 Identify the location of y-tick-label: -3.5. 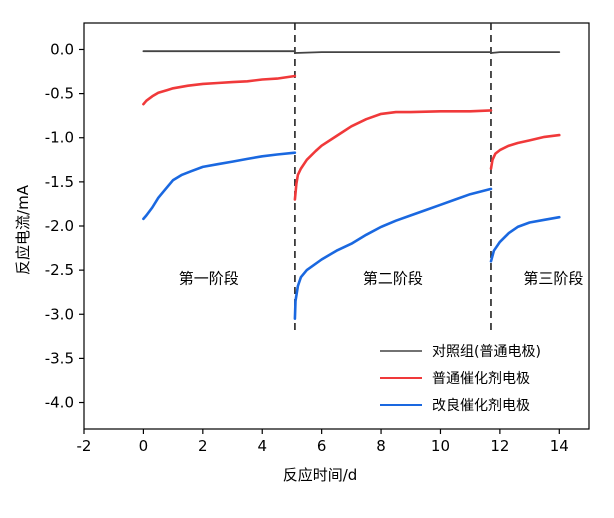
(59, 358).